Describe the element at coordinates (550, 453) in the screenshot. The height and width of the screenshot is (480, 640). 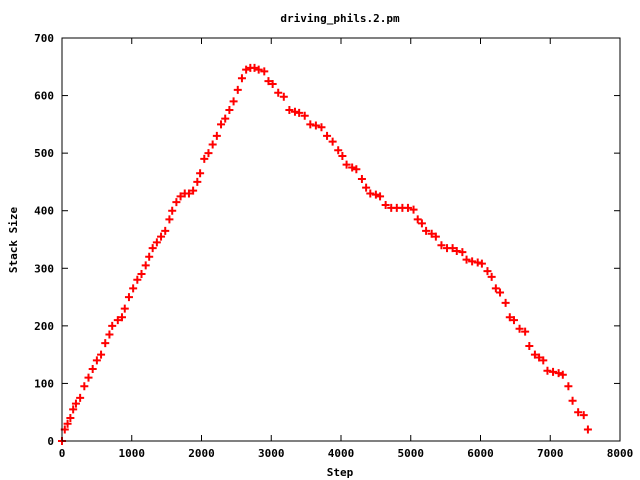
I see `x-tick-label: 7000` at that location.